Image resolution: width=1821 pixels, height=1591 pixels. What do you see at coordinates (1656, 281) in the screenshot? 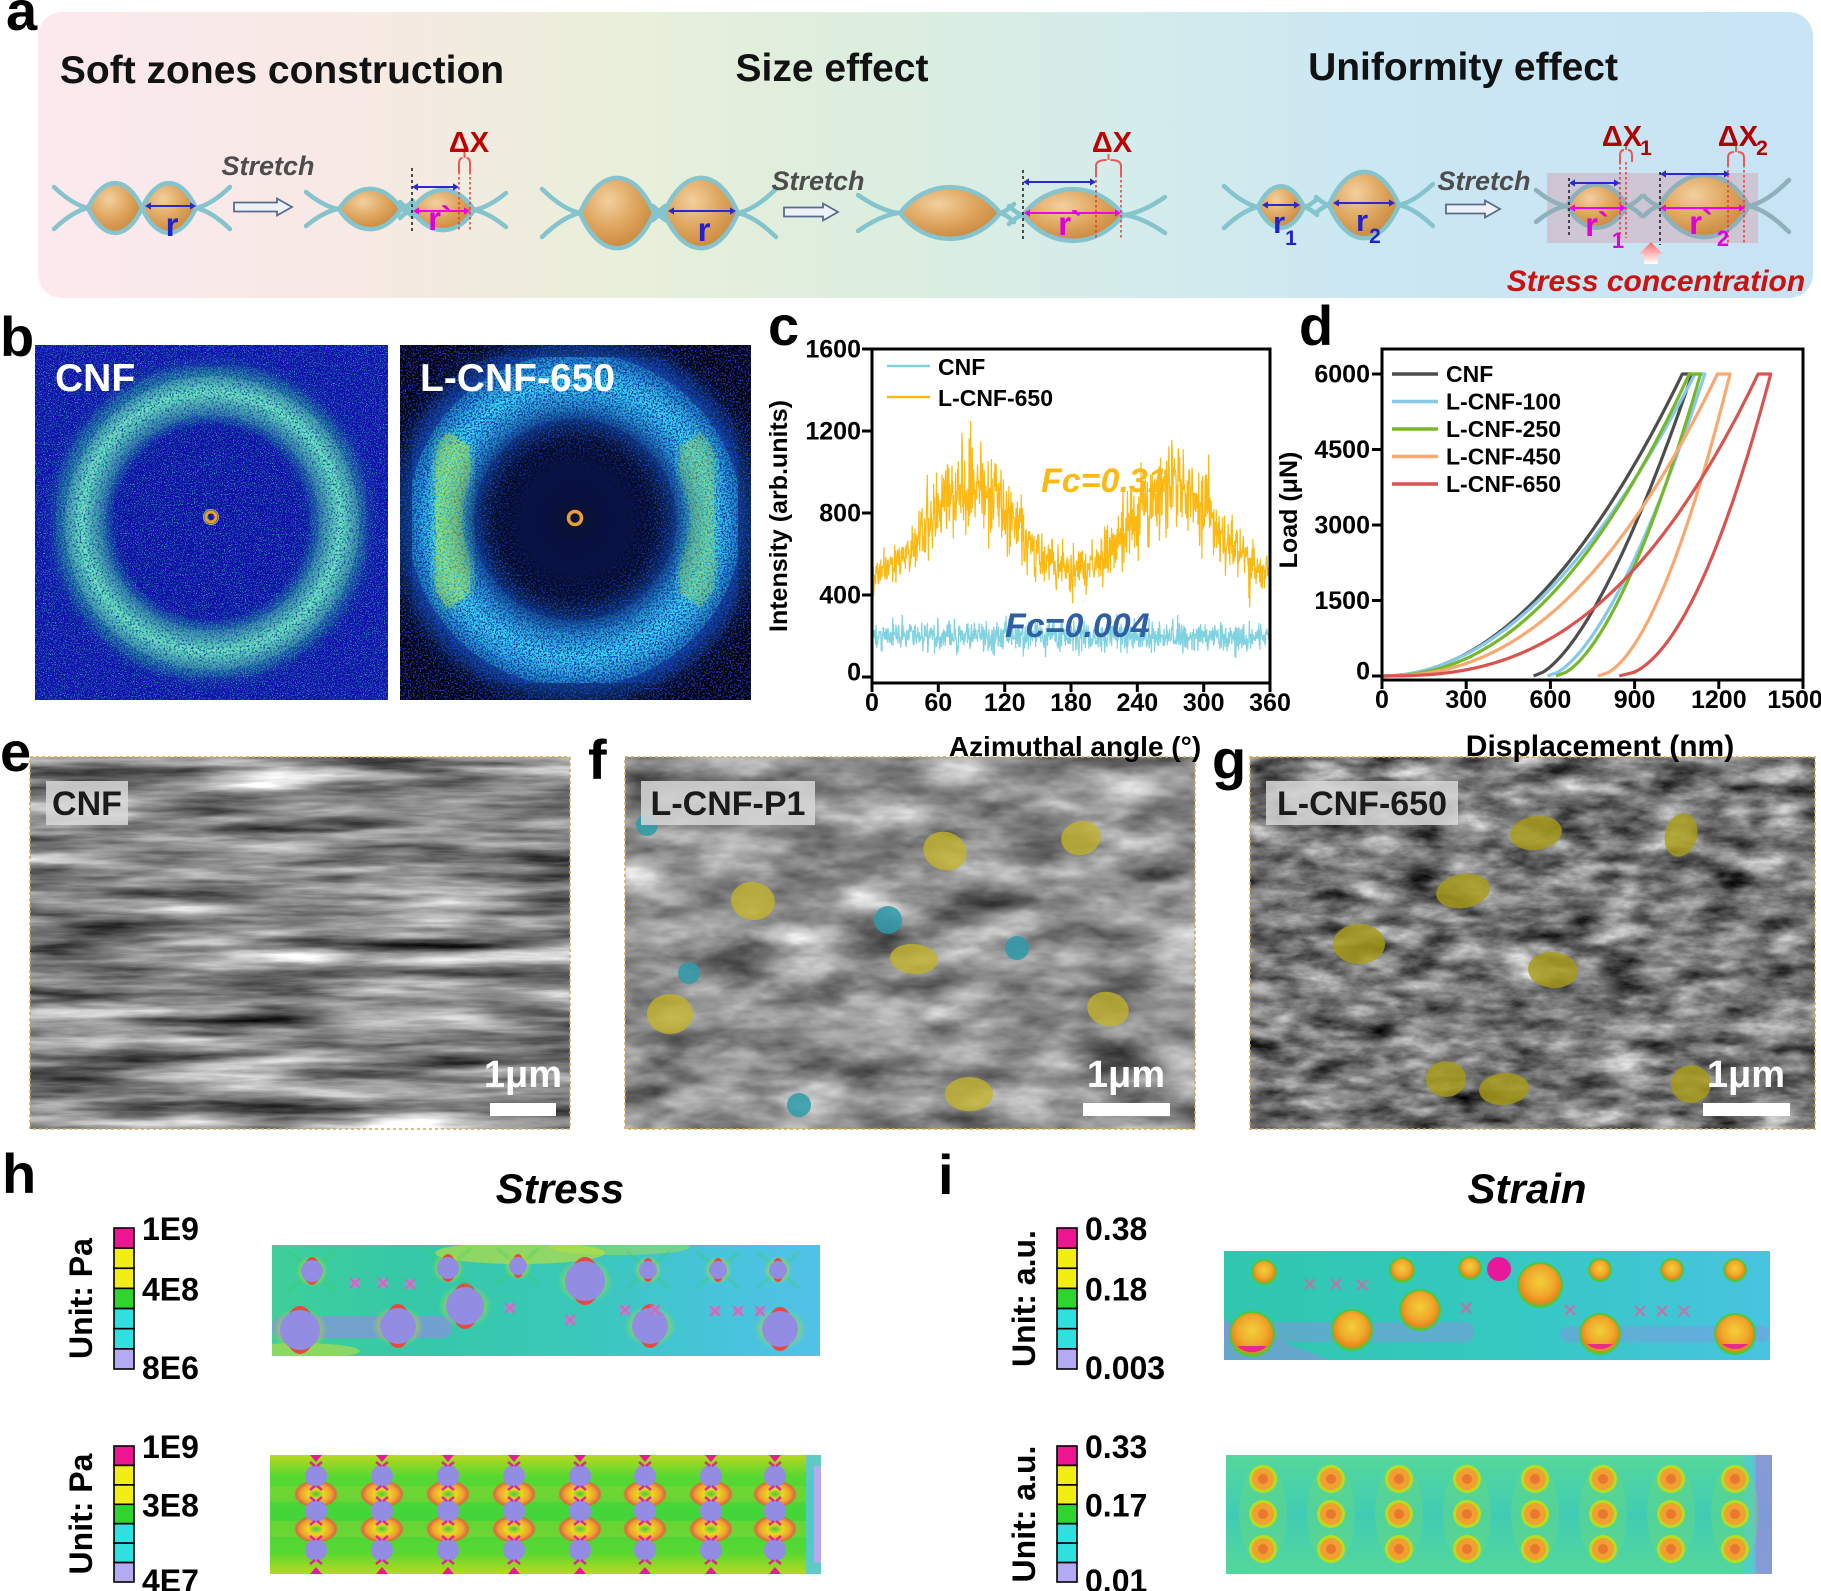
I see `svg-text: Stress concentration` at bounding box center [1656, 281].